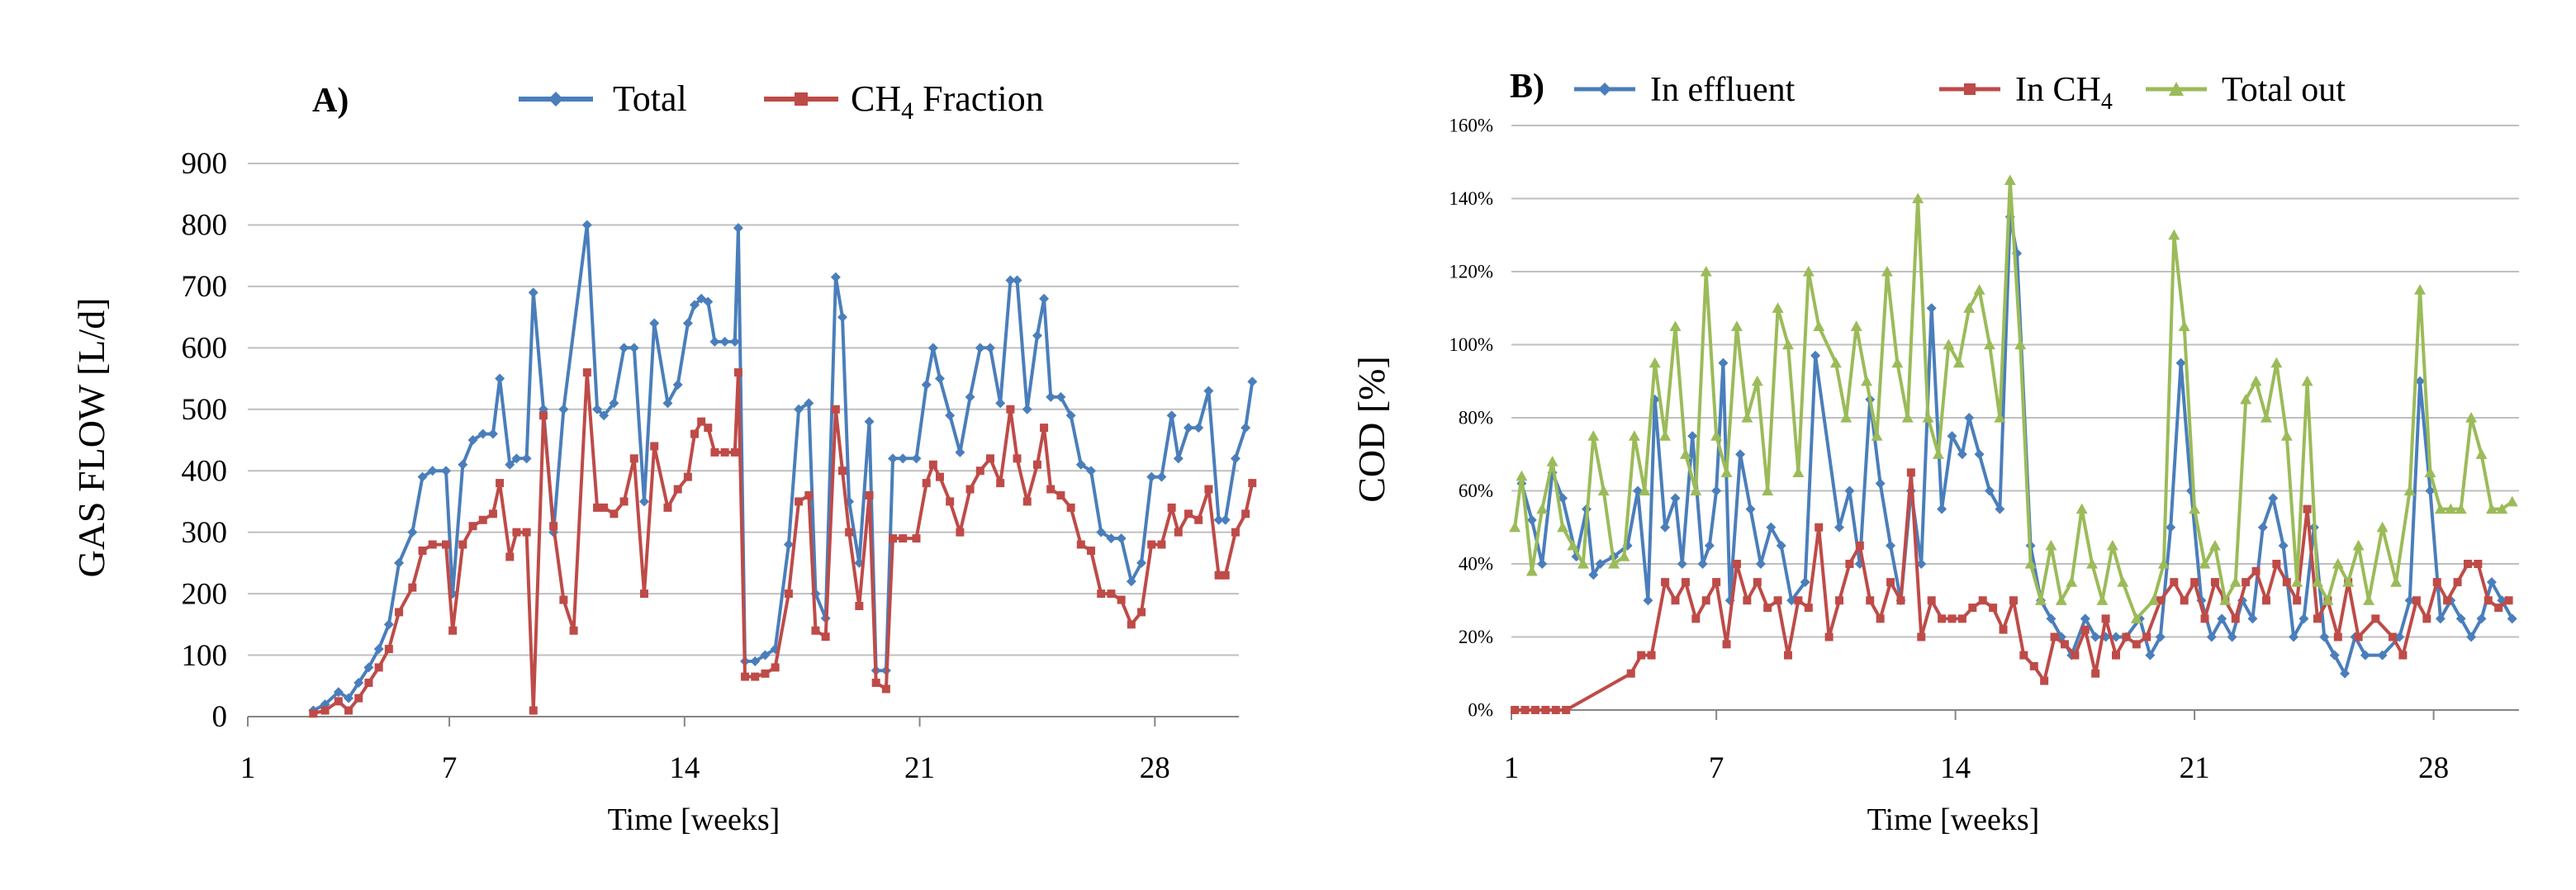  I want to click on x-tick-label: 7, so click(450, 768).